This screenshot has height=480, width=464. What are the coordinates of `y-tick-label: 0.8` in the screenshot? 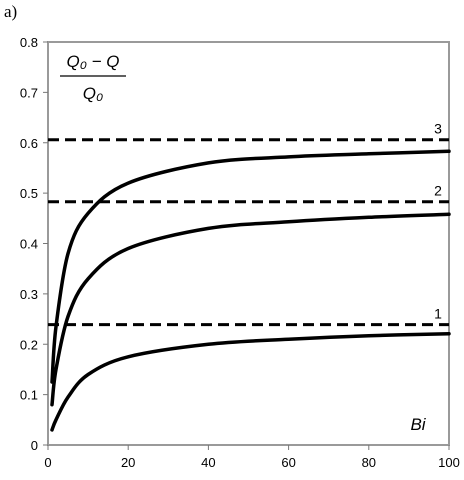 It's located at (29, 42).